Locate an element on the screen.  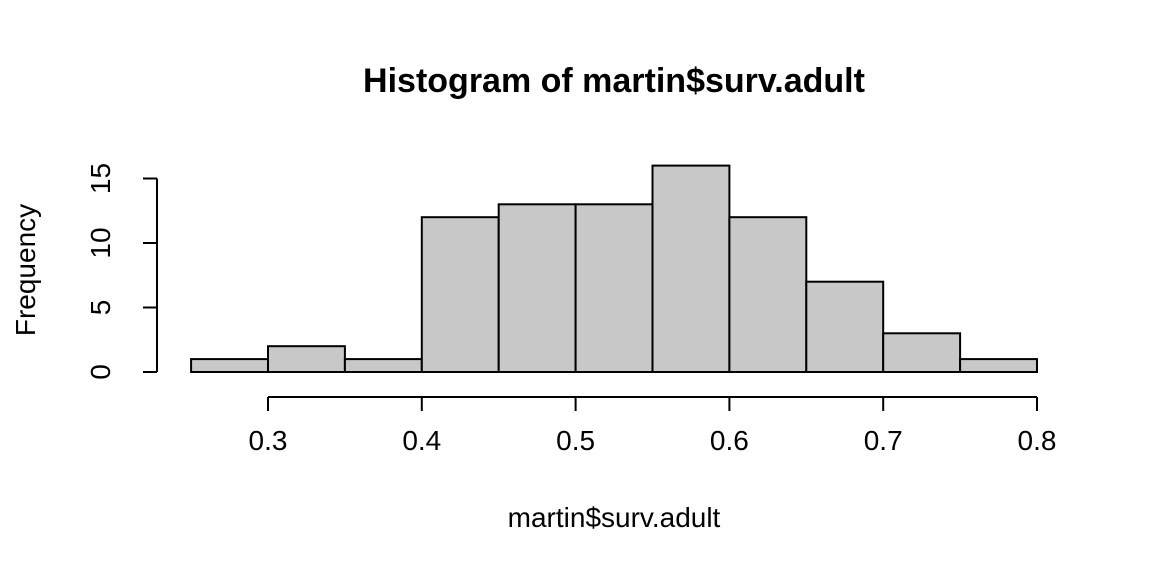
x-tick-label: 0.4 is located at coordinates (421, 440).